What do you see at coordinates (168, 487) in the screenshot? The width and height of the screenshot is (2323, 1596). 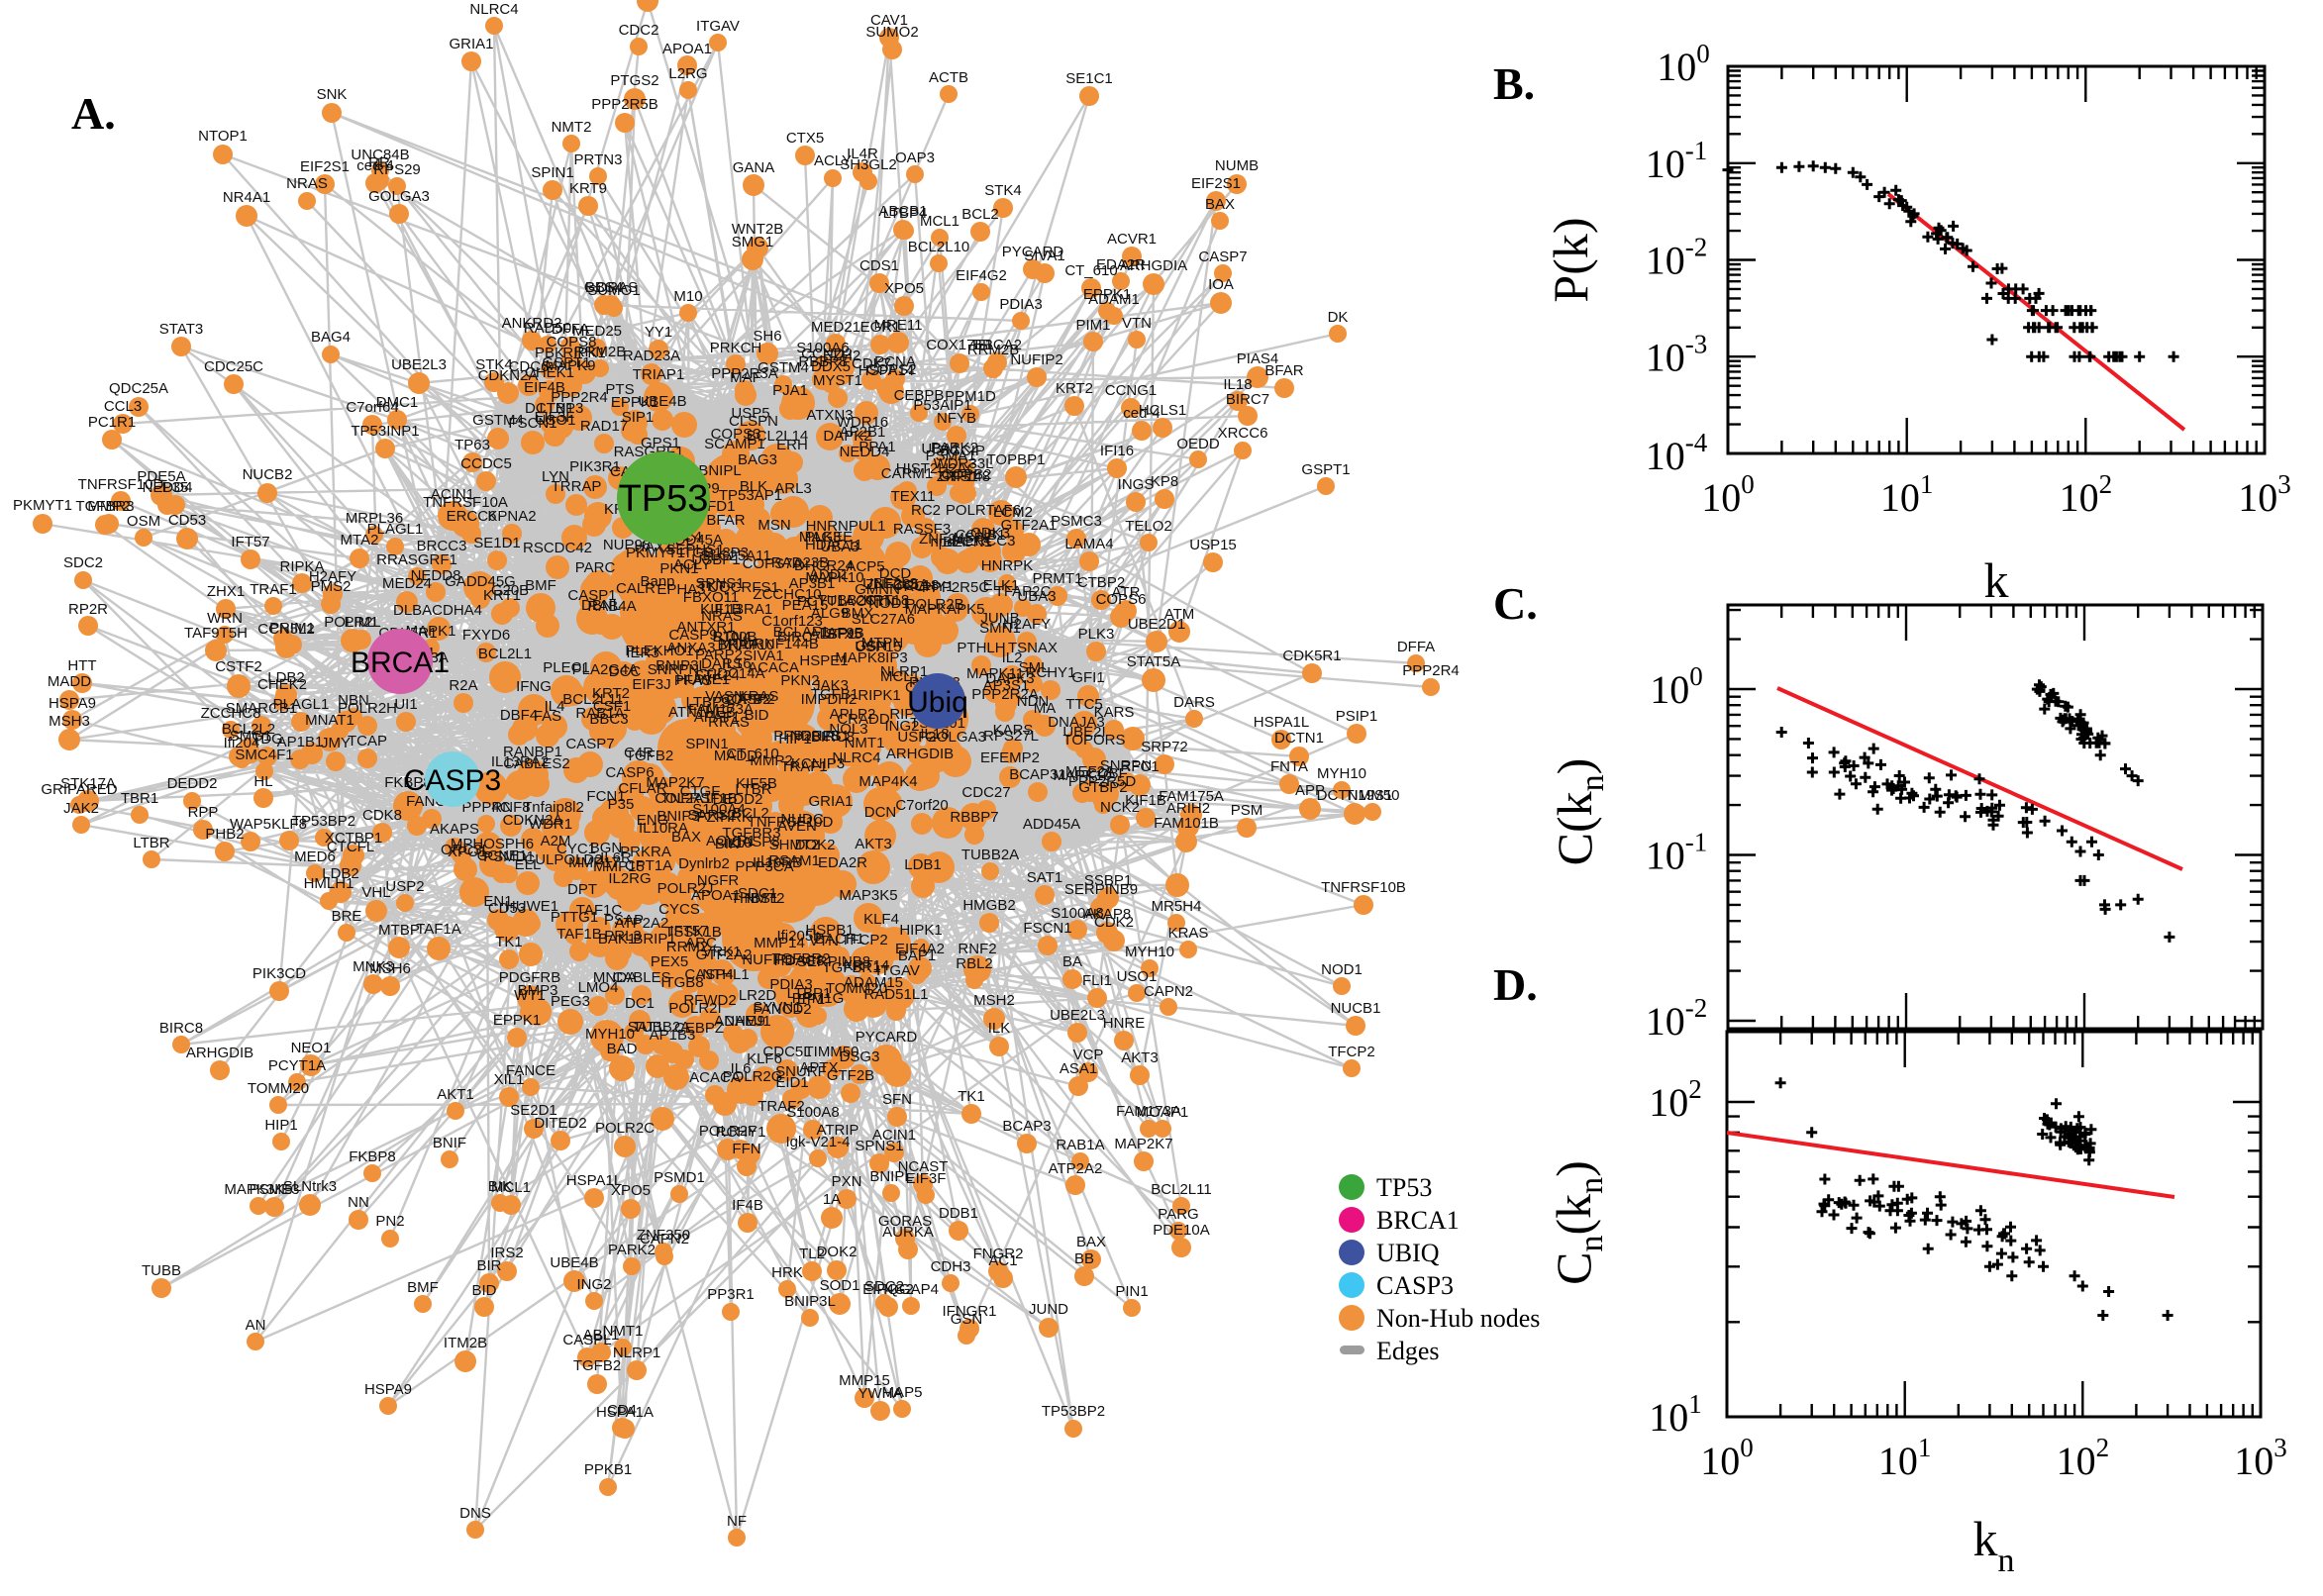 I see `svg-text: NEDD4` at bounding box center [168, 487].